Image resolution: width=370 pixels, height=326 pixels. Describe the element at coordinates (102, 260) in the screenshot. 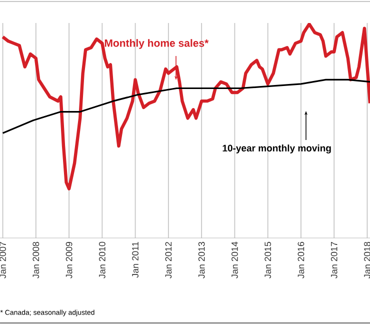

I see `x-tick-label: Jan 2010` at that location.